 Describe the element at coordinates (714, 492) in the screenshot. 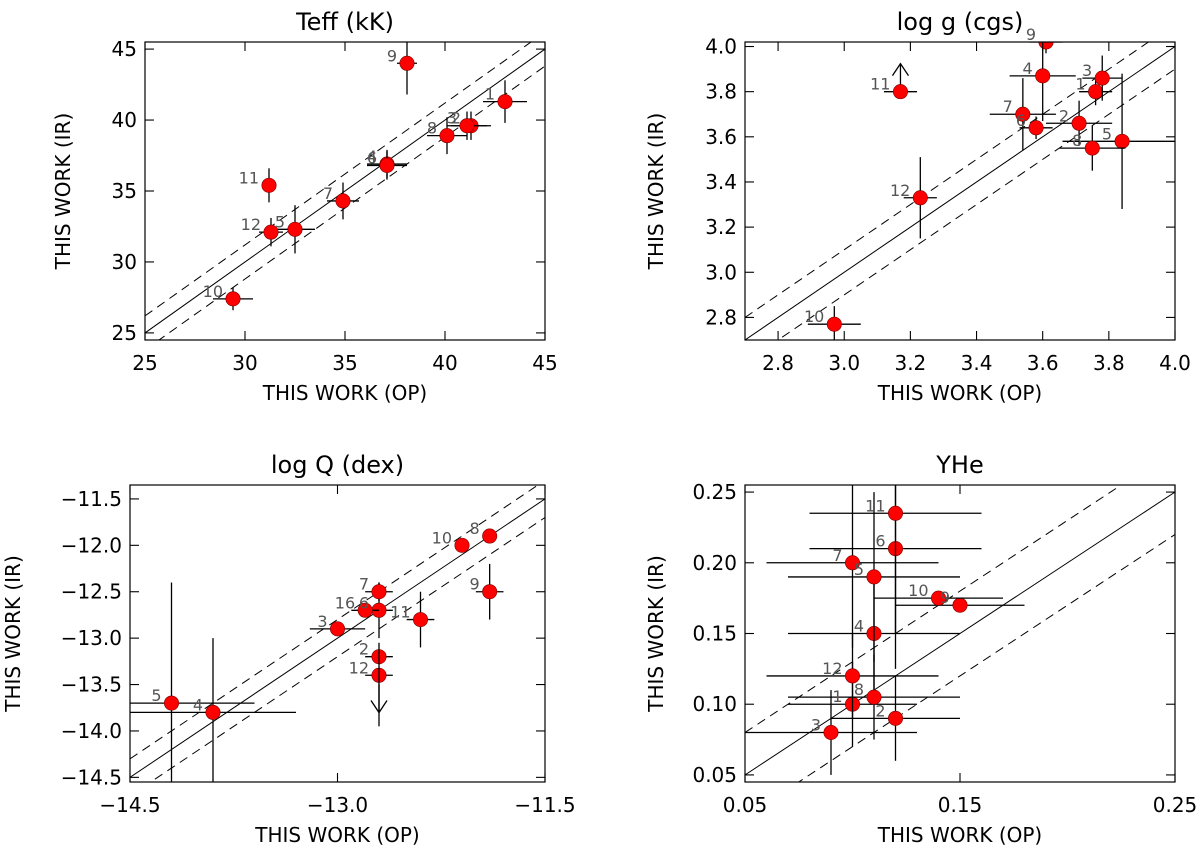

I see `y-tick-label: 0.25` at that location.